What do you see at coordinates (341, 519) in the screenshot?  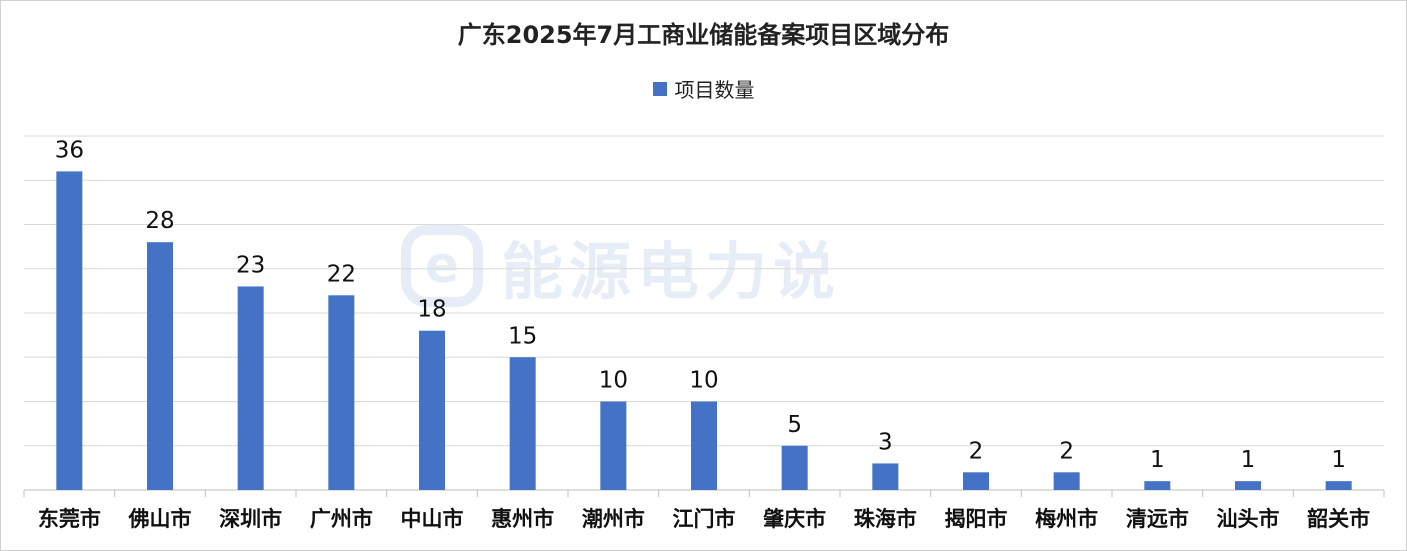 I see `x-tick-label: 广州市` at bounding box center [341, 519].